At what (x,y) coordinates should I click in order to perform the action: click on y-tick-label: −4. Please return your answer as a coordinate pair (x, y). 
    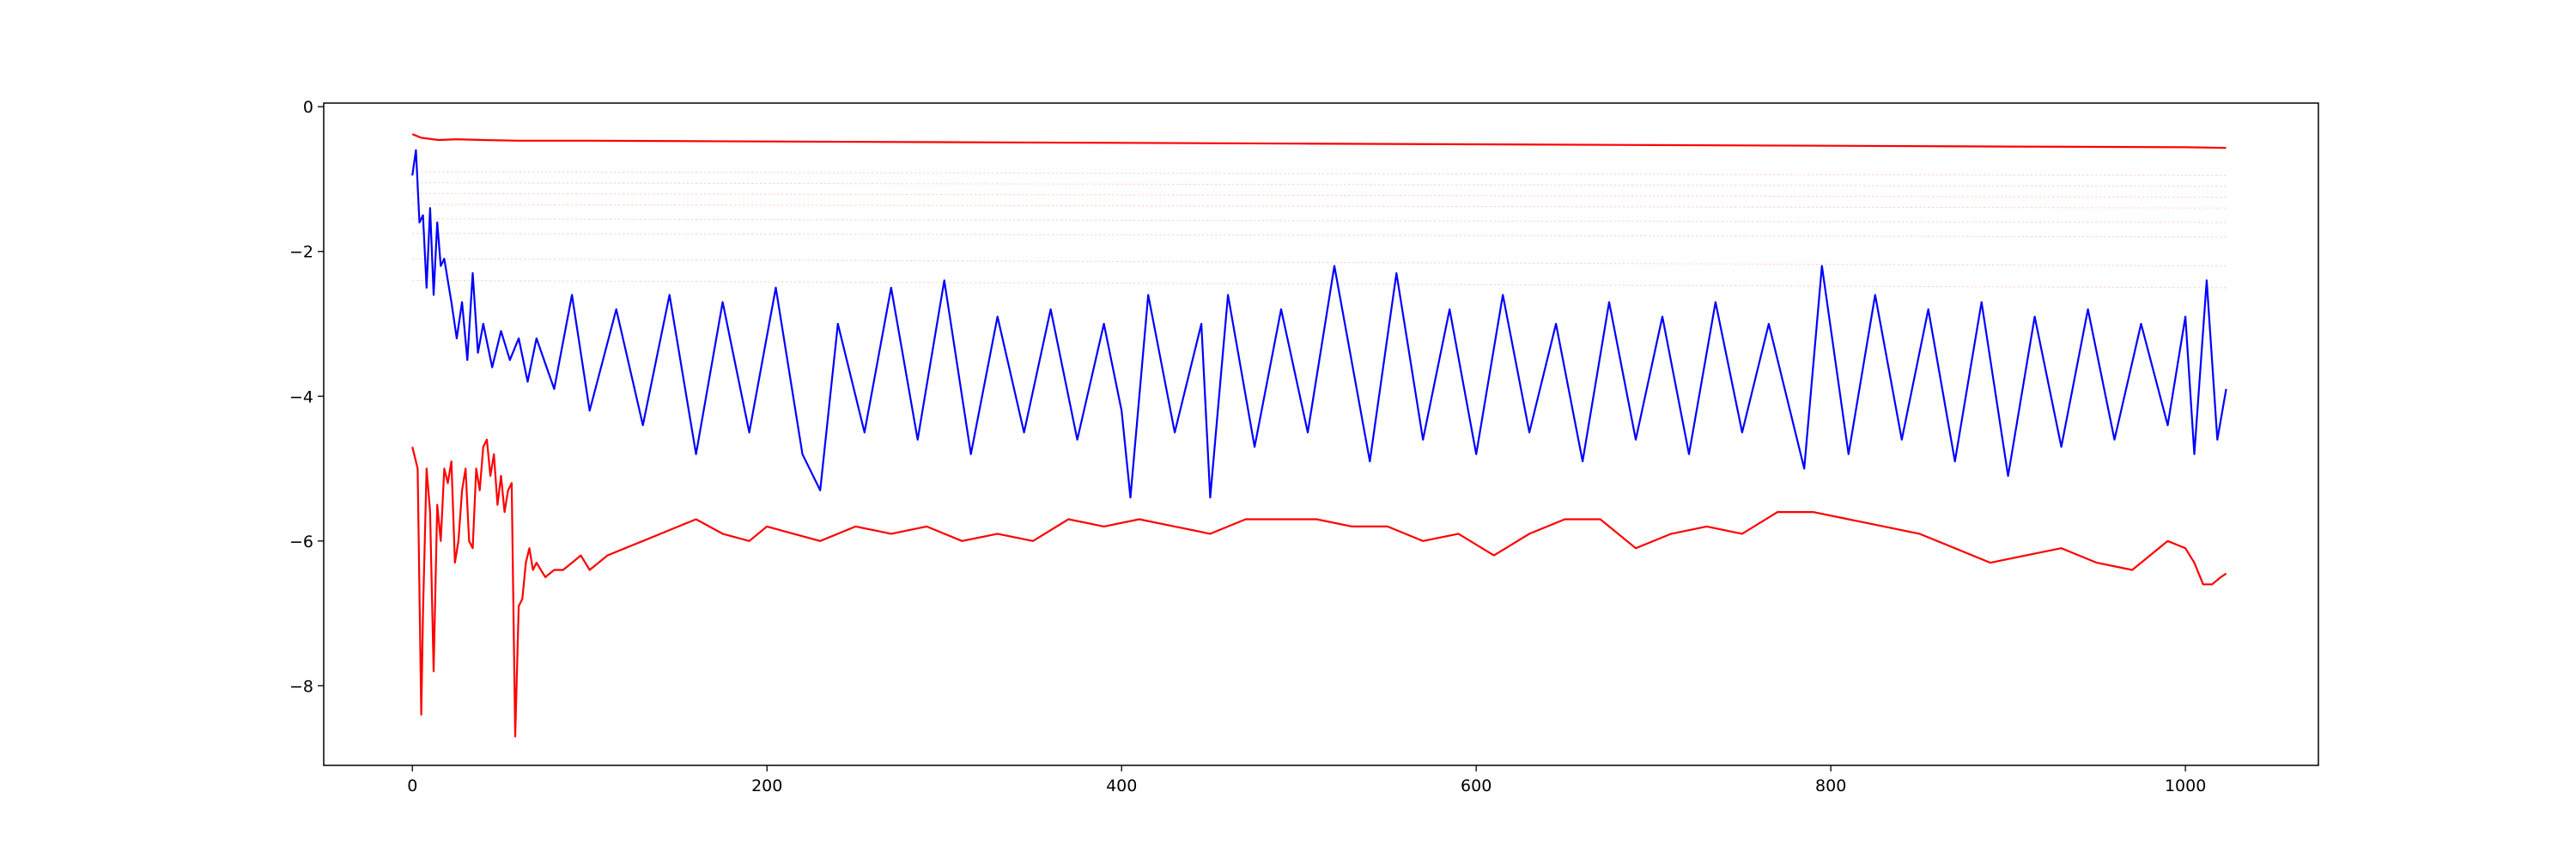
    Looking at the image, I should click on (301, 397).